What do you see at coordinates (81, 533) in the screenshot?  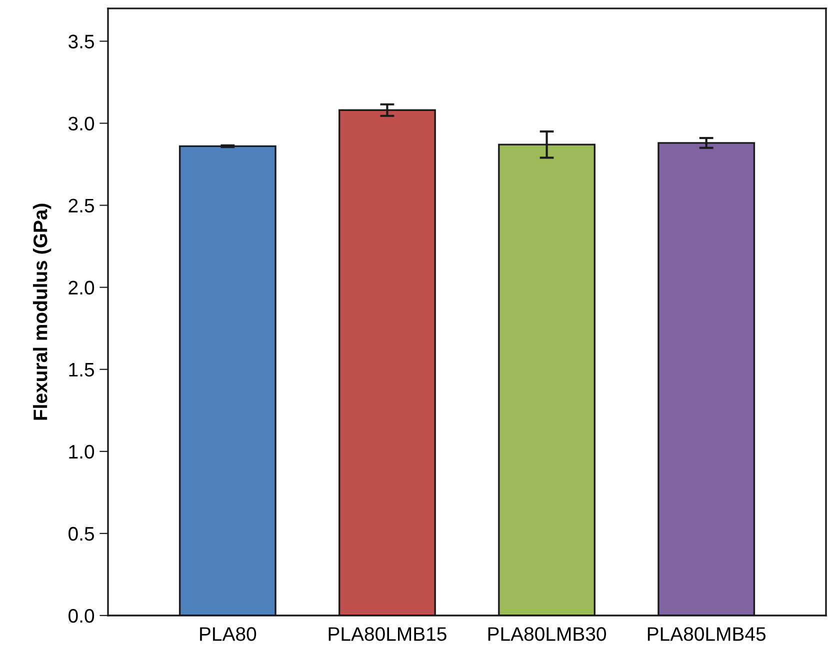 I see `y-tick-label: 0.5` at bounding box center [81, 533].